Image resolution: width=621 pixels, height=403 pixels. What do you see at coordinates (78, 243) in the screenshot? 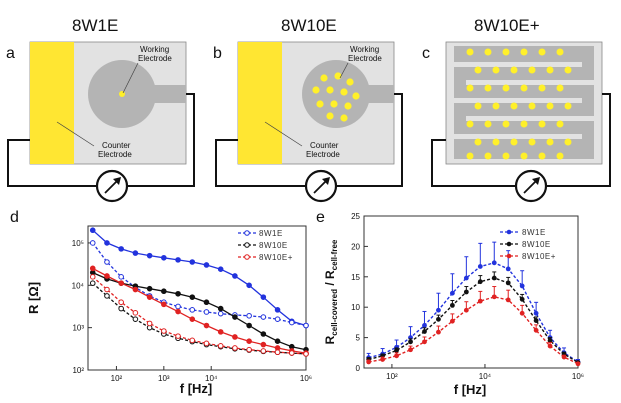
I see `chart-d-y-tick-label-3: 10⁵` at bounding box center [78, 243].